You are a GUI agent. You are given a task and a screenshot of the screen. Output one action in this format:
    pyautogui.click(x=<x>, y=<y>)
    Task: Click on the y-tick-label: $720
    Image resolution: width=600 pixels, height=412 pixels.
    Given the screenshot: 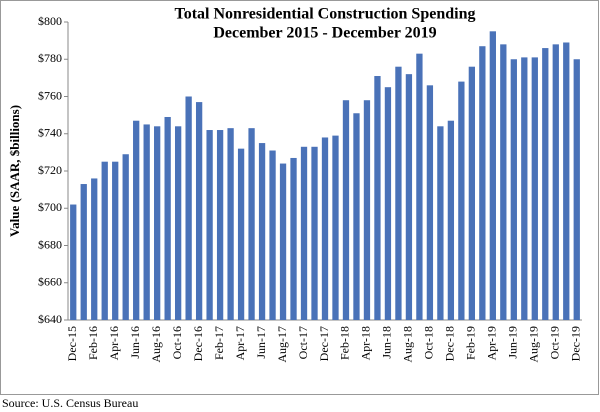 What is the action you would take?
    pyautogui.click(x=50, y=170)
    